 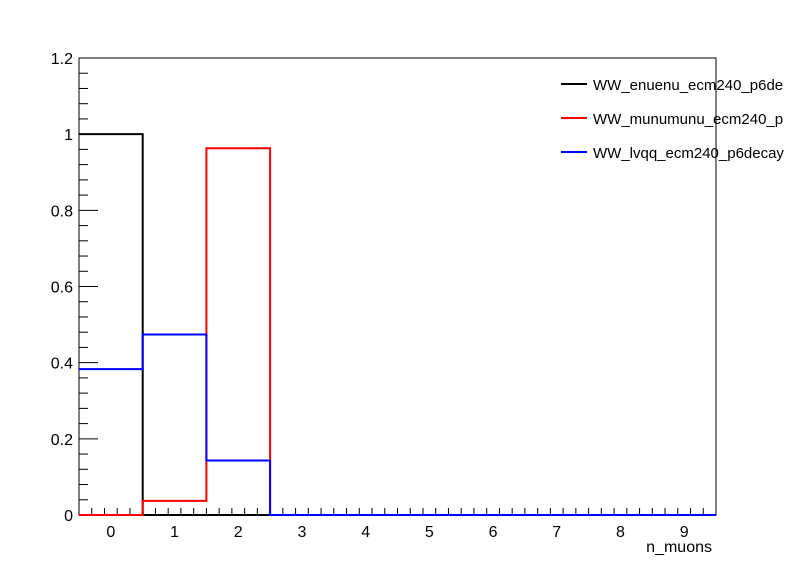 I want to click on legend-label: WW_enuenu_ecm240_p6de, so click(x=688, y=85).